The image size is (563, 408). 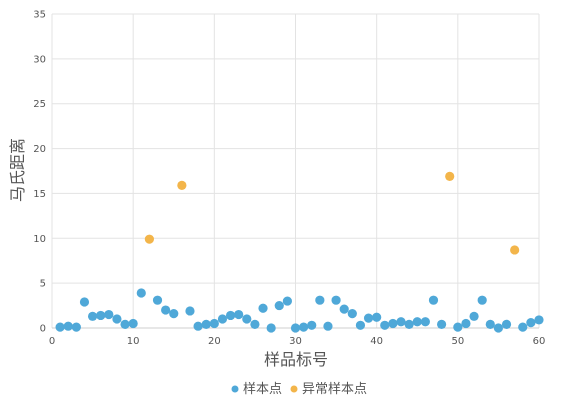 What do you see at coordinates (39, 239) in the screenshot?
I see `y-tick-label: 10` at bounding box center [39, 239].